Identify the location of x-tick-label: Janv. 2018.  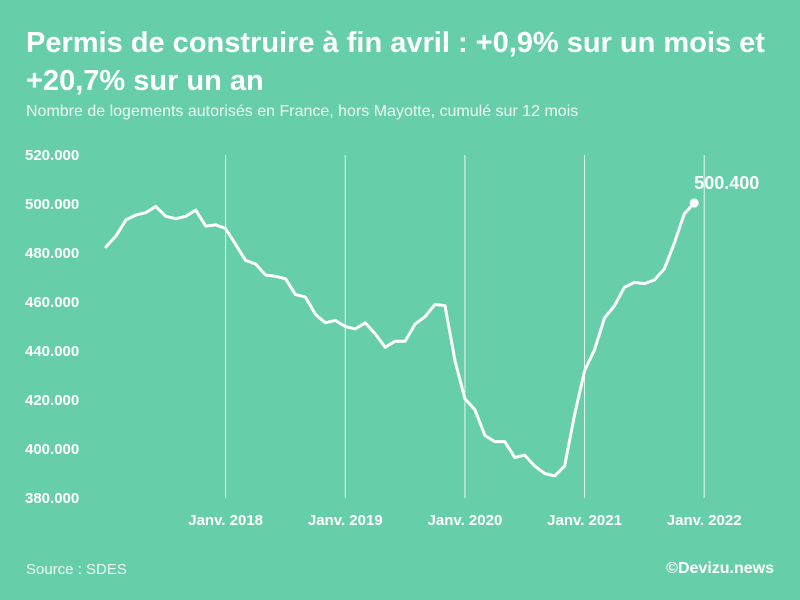
(225, 520).